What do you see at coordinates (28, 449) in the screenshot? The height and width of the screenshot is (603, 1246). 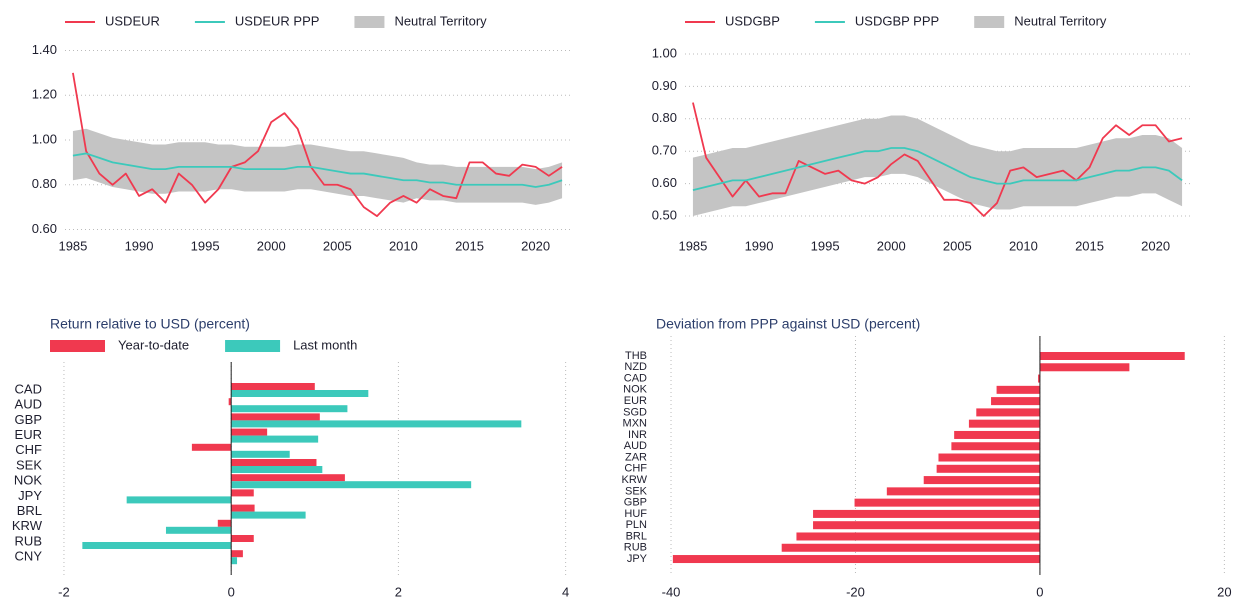 I see `category-label: CHF` at bounding box center [28, 449].